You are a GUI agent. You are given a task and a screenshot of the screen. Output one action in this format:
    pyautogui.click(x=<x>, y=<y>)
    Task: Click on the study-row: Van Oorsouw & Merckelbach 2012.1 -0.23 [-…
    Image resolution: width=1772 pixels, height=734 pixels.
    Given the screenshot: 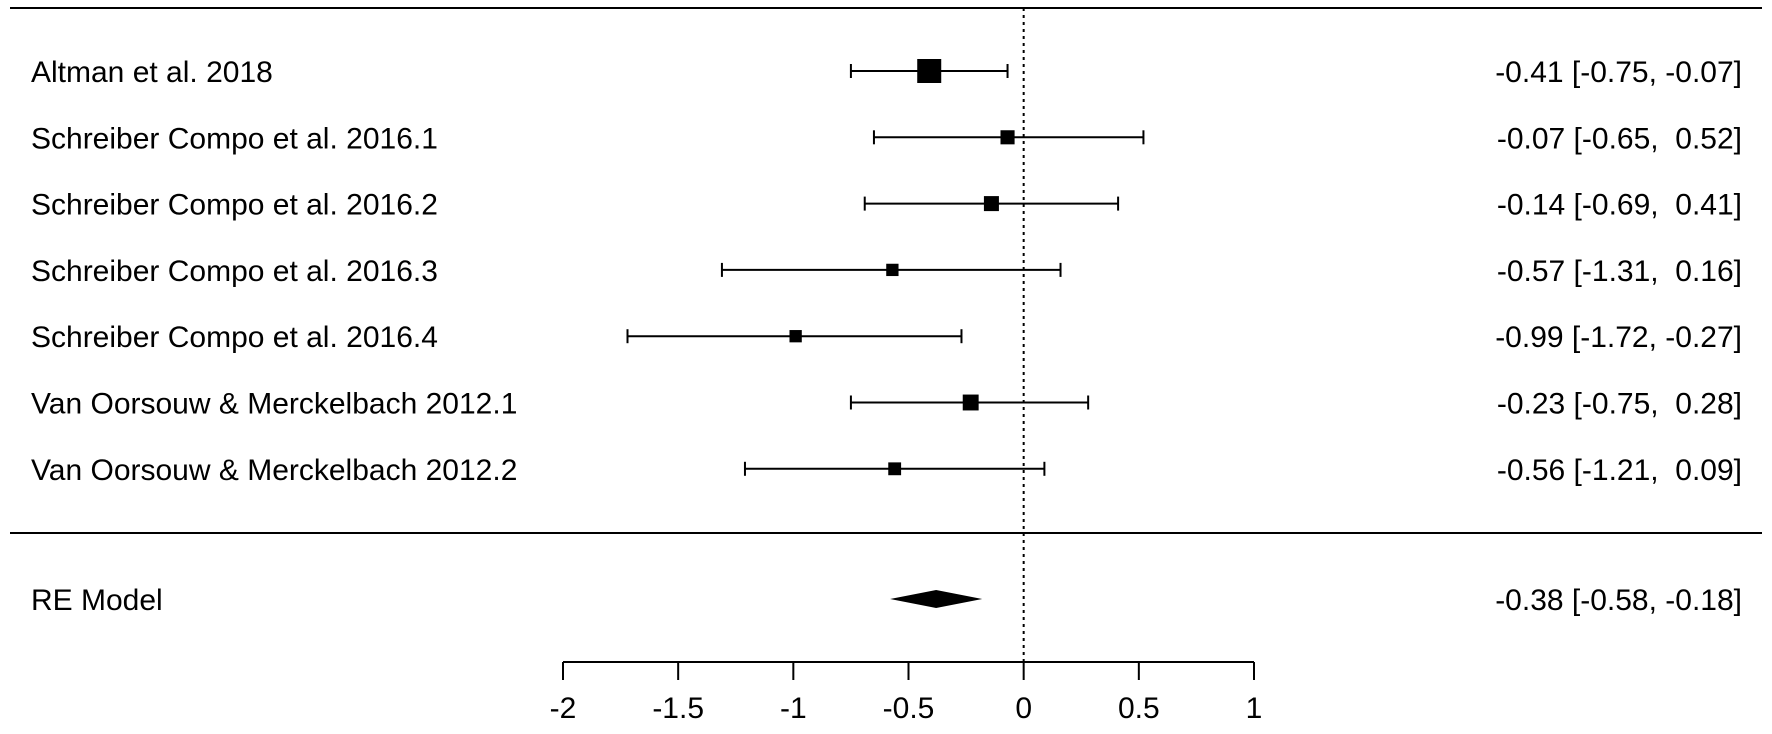 What is the action you would take?
    pyautogui.click(x=886, y=404)
    